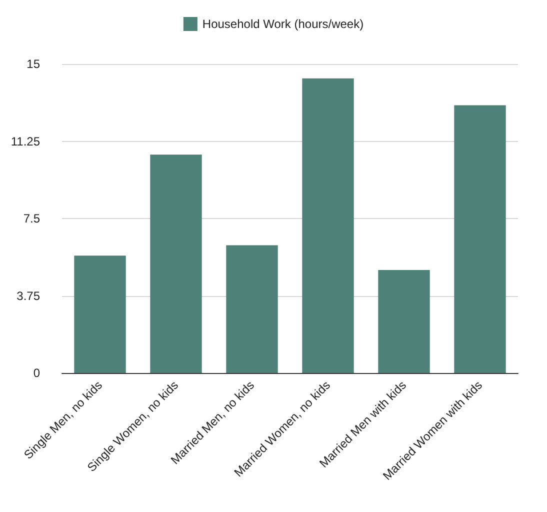 The image size is (547, 512). I want to click on y-tick-label: 0, so click(36, 373).